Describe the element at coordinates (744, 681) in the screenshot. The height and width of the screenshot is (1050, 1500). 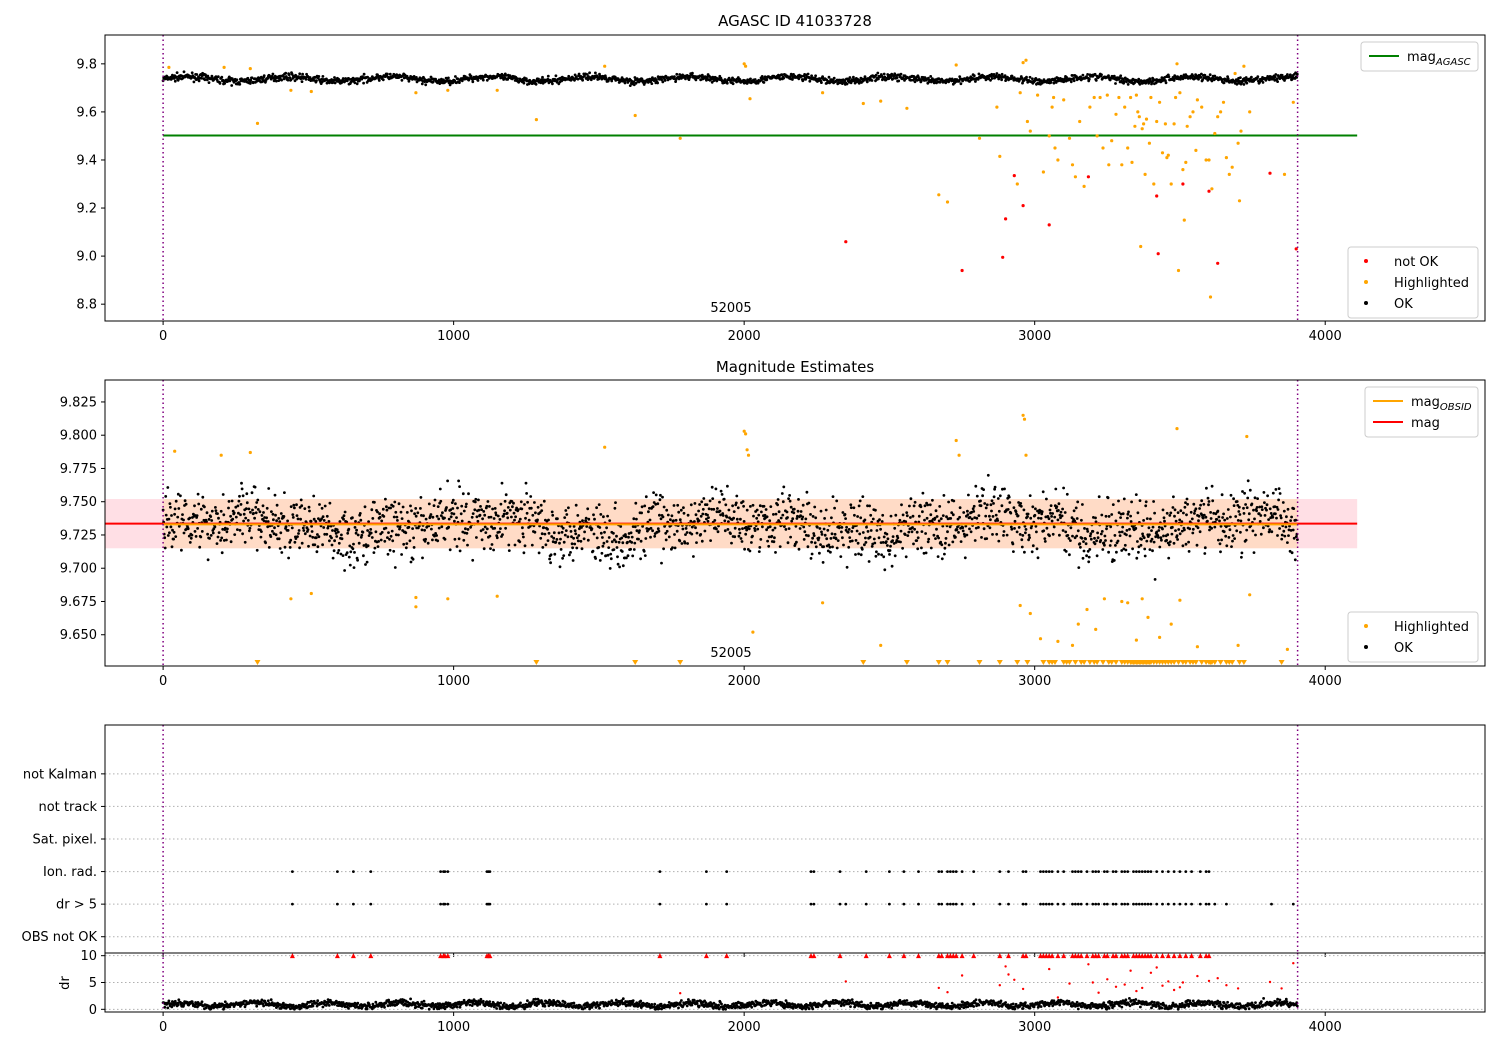
I see `estimates-xtick-label: 2000` at that location.